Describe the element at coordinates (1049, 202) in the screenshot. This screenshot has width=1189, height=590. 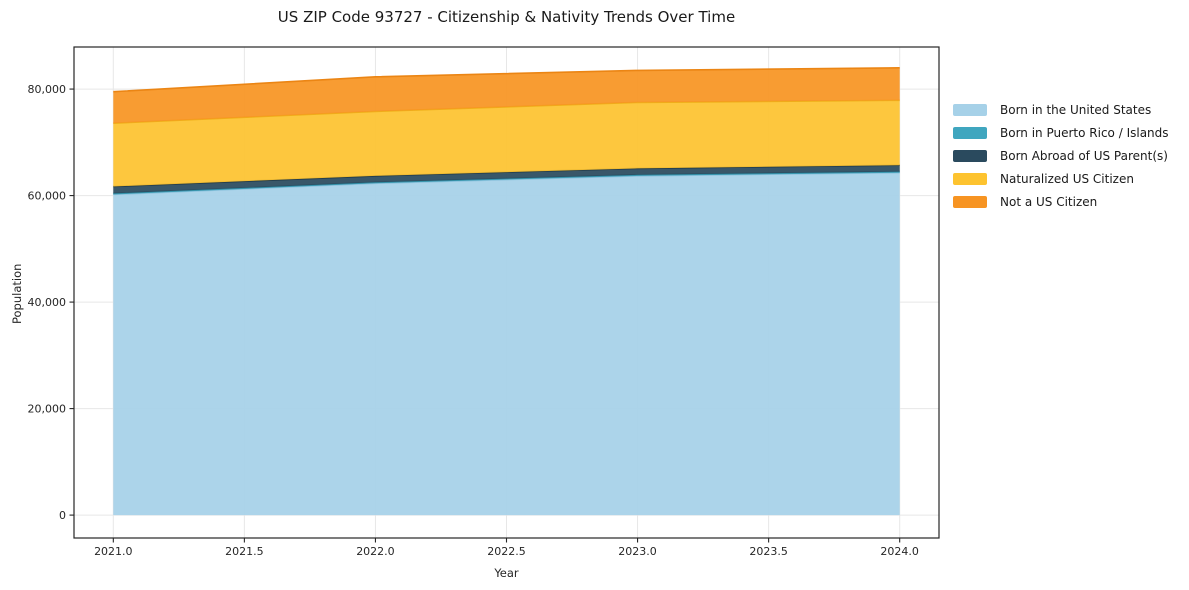
I see `legend-label: Not a US Citizen` at that location.